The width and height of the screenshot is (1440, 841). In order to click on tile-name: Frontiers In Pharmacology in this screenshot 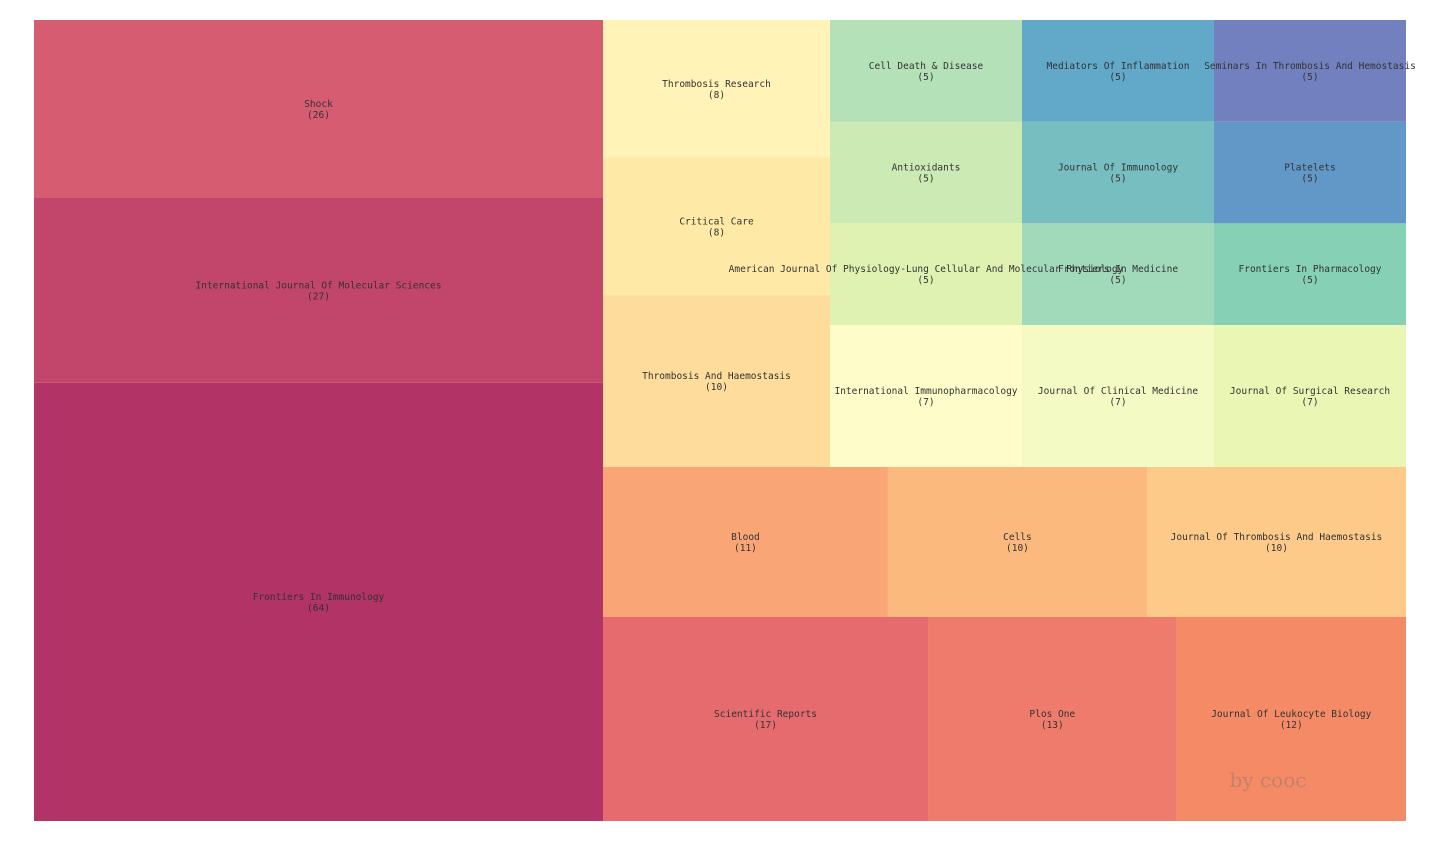, I will do `click(1310, 269)`.